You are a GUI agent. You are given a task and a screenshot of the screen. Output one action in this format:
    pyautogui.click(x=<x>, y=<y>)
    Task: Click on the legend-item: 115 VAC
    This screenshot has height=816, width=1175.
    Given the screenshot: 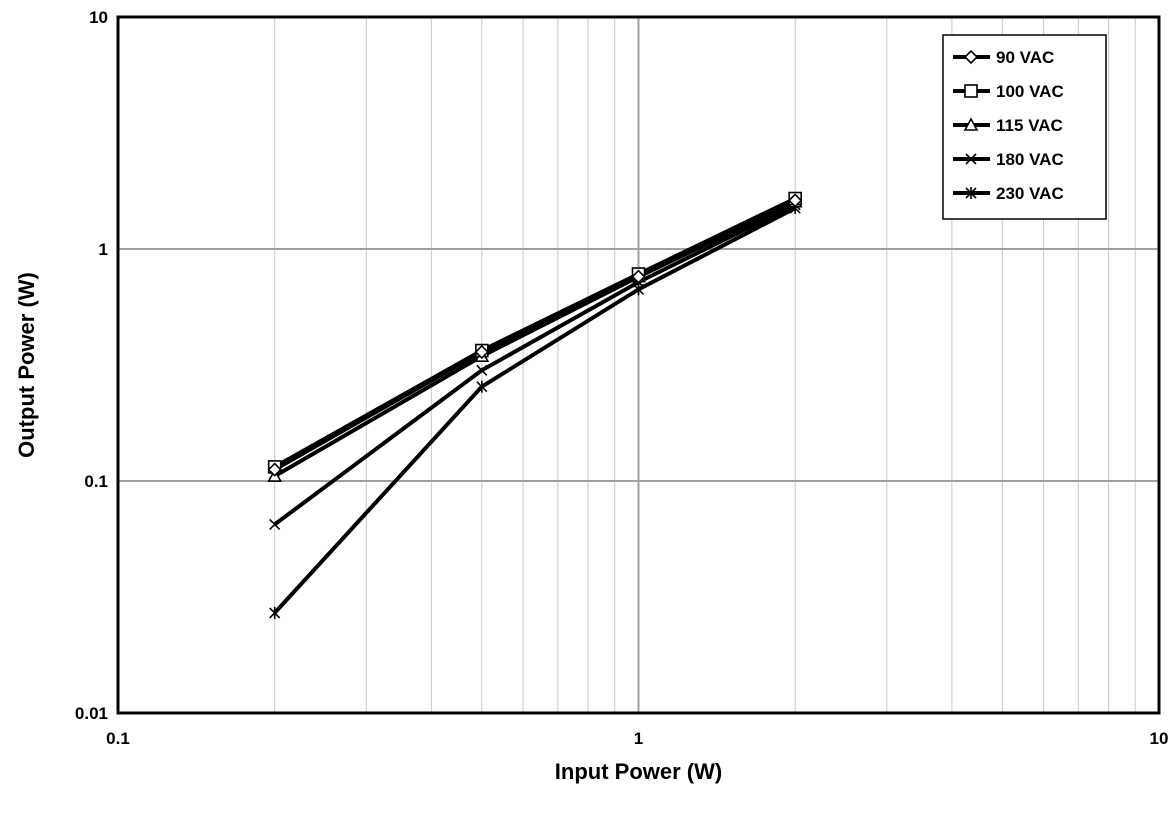 What is the action you would take?
    pyautogui.click(x=1008, y=125)
    